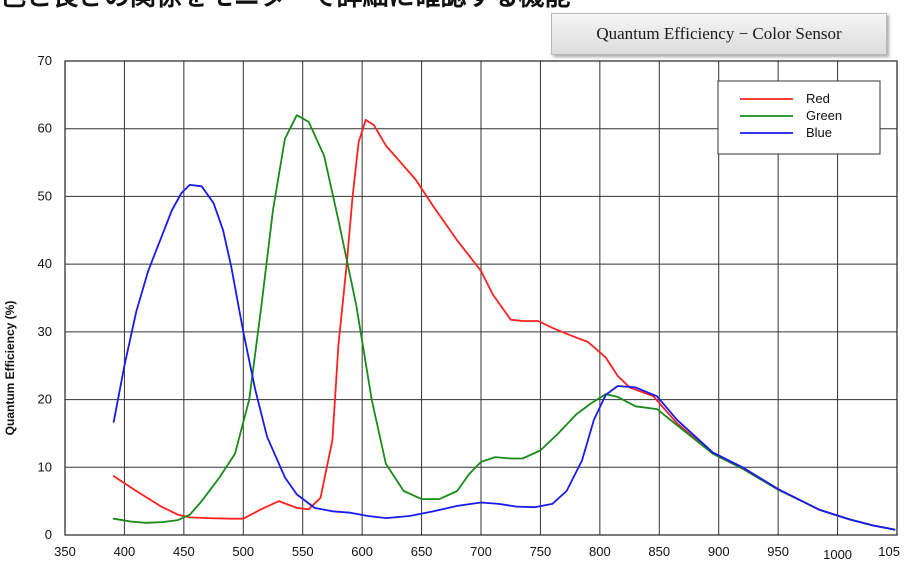 The image size is (909, 561). I want to click on y-tick-label: 60, so click(45, 128).